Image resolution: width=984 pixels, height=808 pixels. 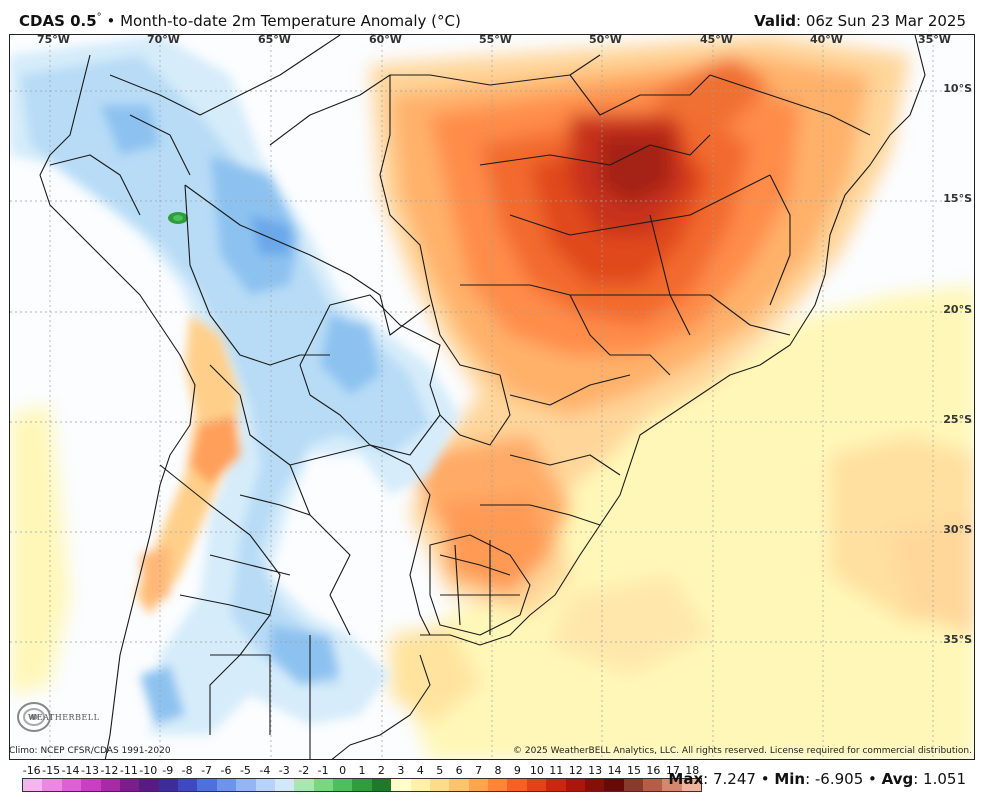 I want to click on colorbar-tick: -11, so click(x=128, y=770).